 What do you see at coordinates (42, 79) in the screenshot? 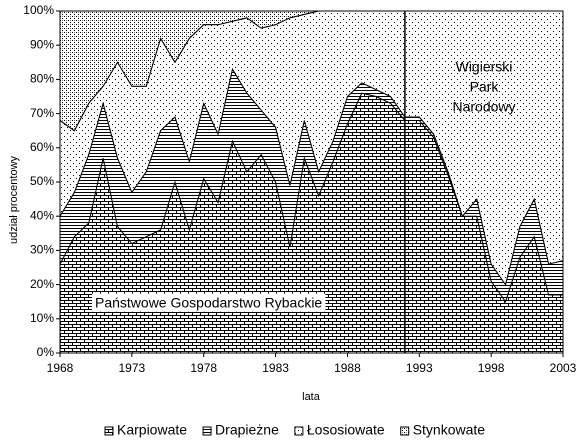
I see `y-tick-label: 80%` at bounding box center [42, 79].